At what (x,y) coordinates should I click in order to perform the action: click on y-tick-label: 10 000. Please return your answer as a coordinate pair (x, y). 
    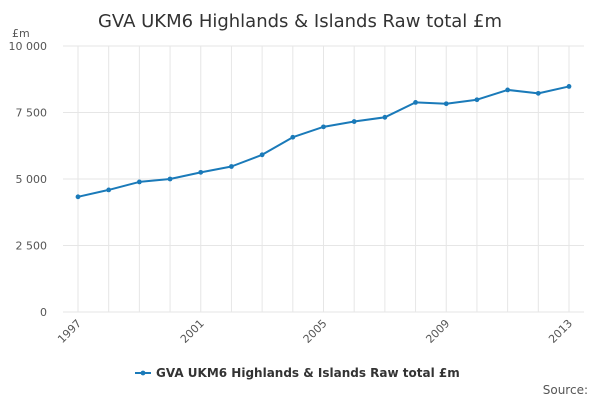
    Looking at the image, I should click on (28, 46).